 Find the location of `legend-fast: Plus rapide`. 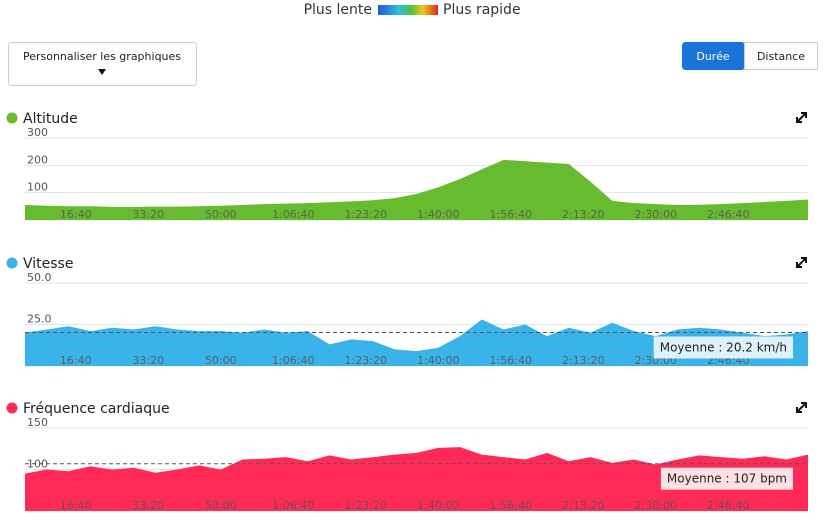

legend-fast: Plus rapide is located at coordinates (482, 10).